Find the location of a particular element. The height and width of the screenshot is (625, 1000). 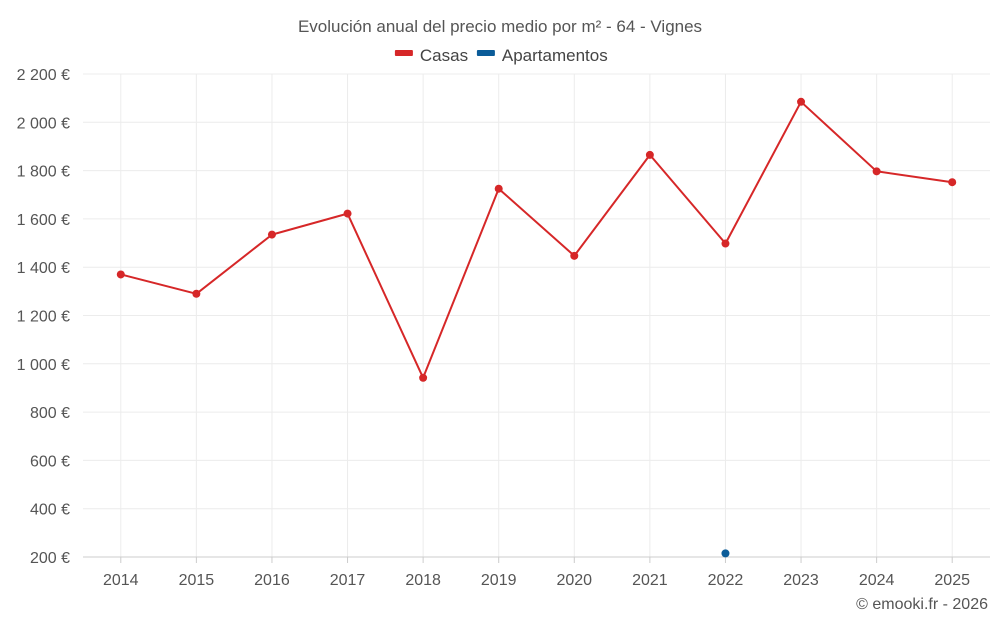

y-tick-label: 2 200 € is located at coordinates (43, 75).